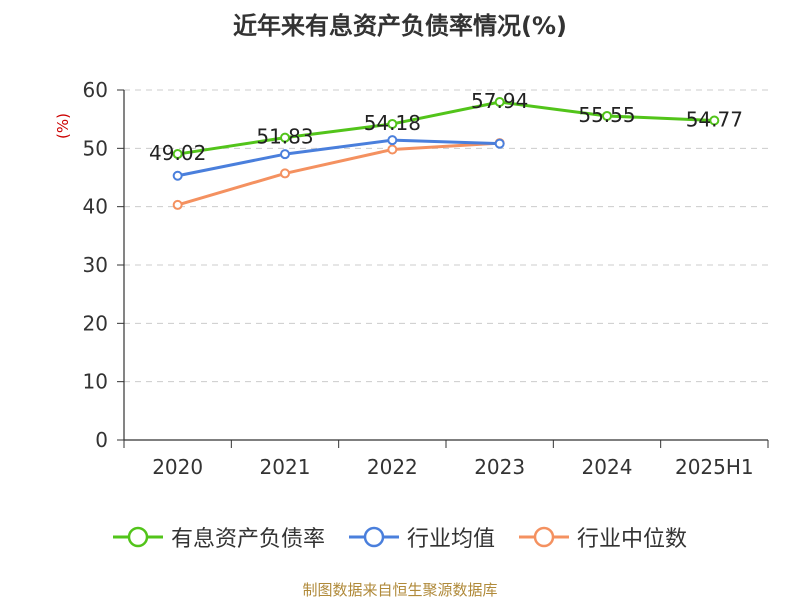  I want to click on data-label: 49.02, so click(177, 153).